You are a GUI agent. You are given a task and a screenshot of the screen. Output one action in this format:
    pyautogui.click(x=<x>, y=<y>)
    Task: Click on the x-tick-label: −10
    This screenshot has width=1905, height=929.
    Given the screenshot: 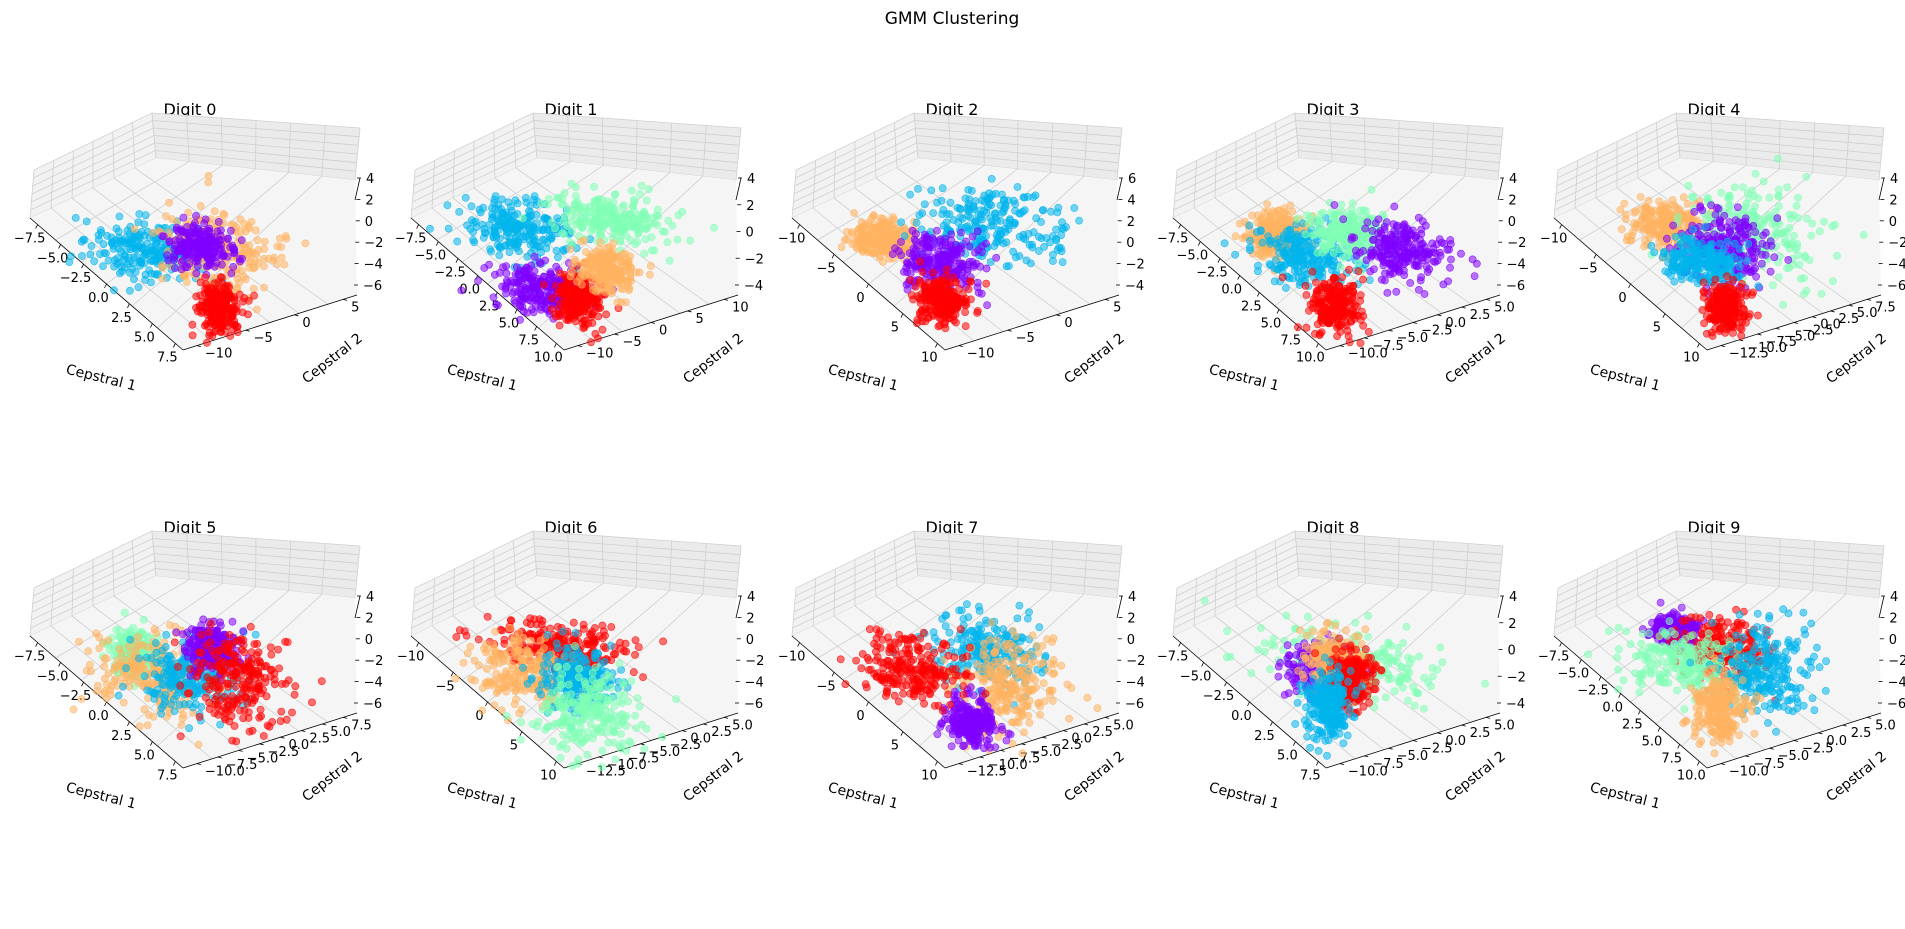 What is the action you would take?
    pyautogui.click(x=1553, y=239)
    